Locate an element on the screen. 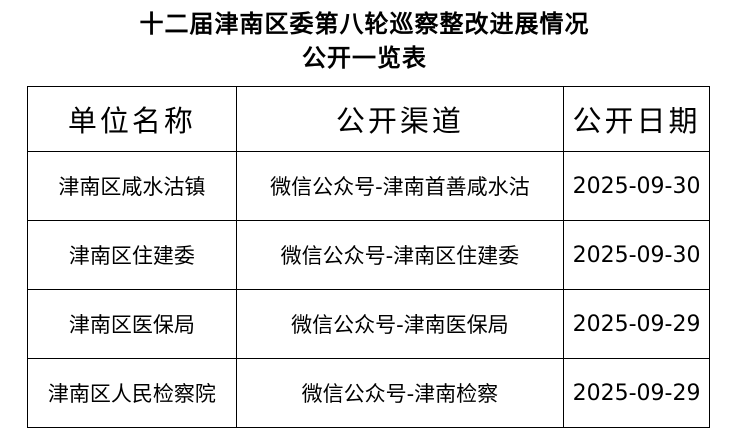 This screenshot has width=729, height=440. header-date: 公开日期 is located at coordinates (636, 119).